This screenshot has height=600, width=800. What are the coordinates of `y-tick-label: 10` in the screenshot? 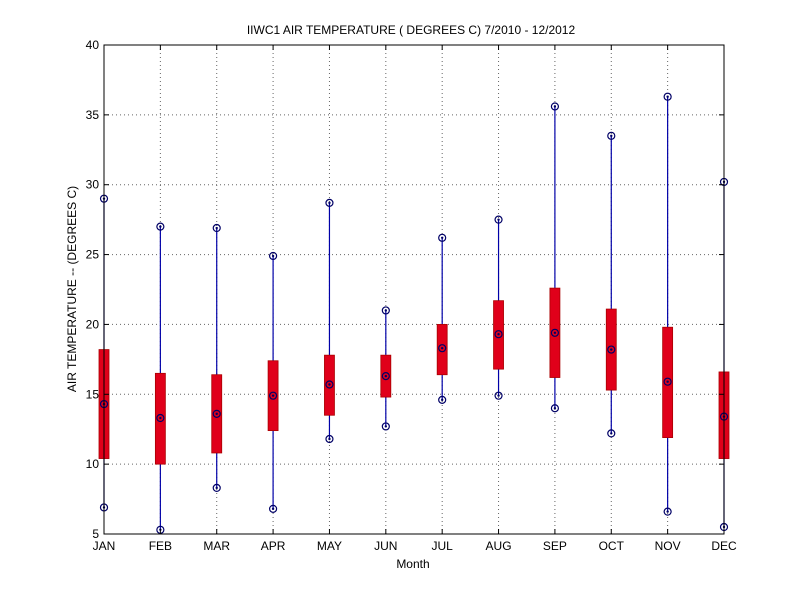 It's located at (93, 464).